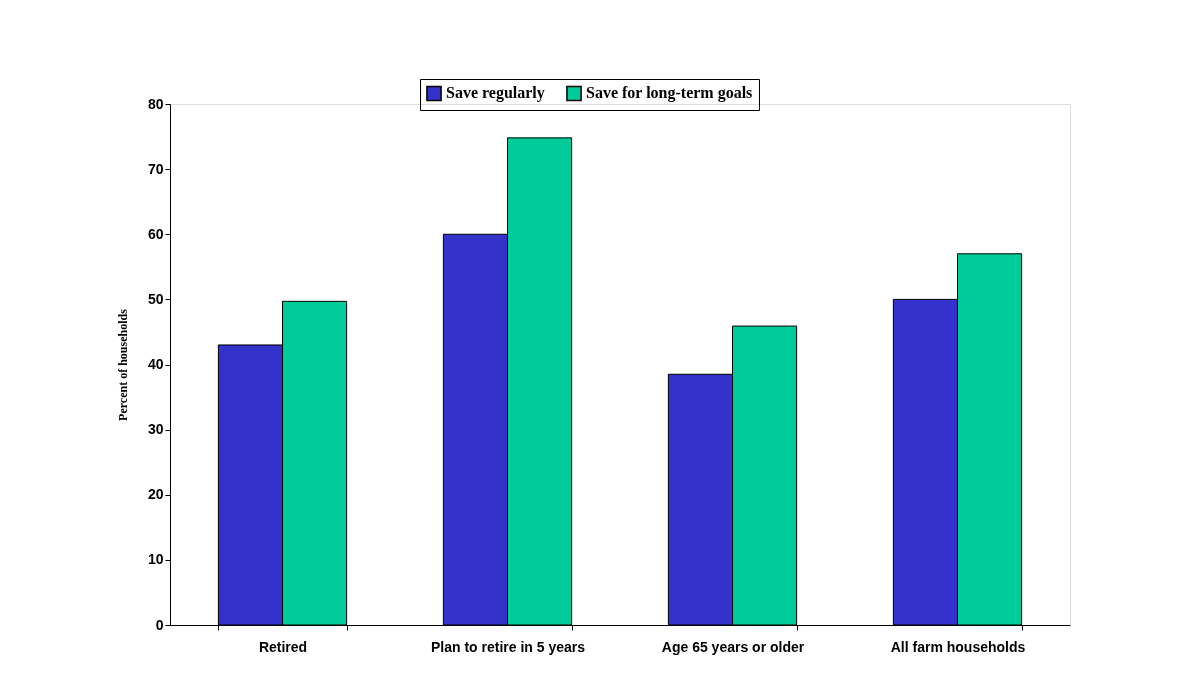 This screenshot has height=687, width=1187. Describe the element at coordinates (283, 646) in the screenshot. I see `x-tick-label: Retired` at that location.